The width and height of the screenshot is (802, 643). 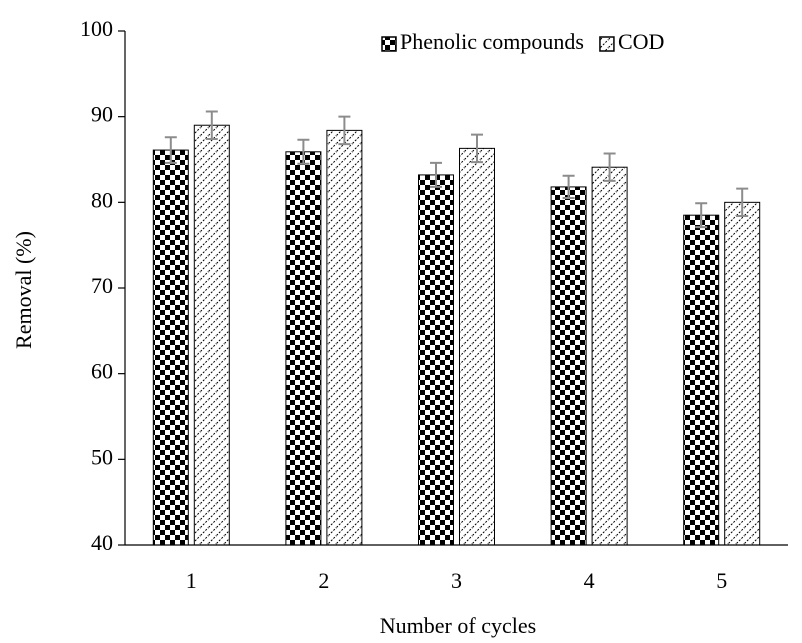 What do you see at coordinates (458, 625) in the screenshot?
I see `x-axis-label: Number of cycles` at bounding box center [458, 625].